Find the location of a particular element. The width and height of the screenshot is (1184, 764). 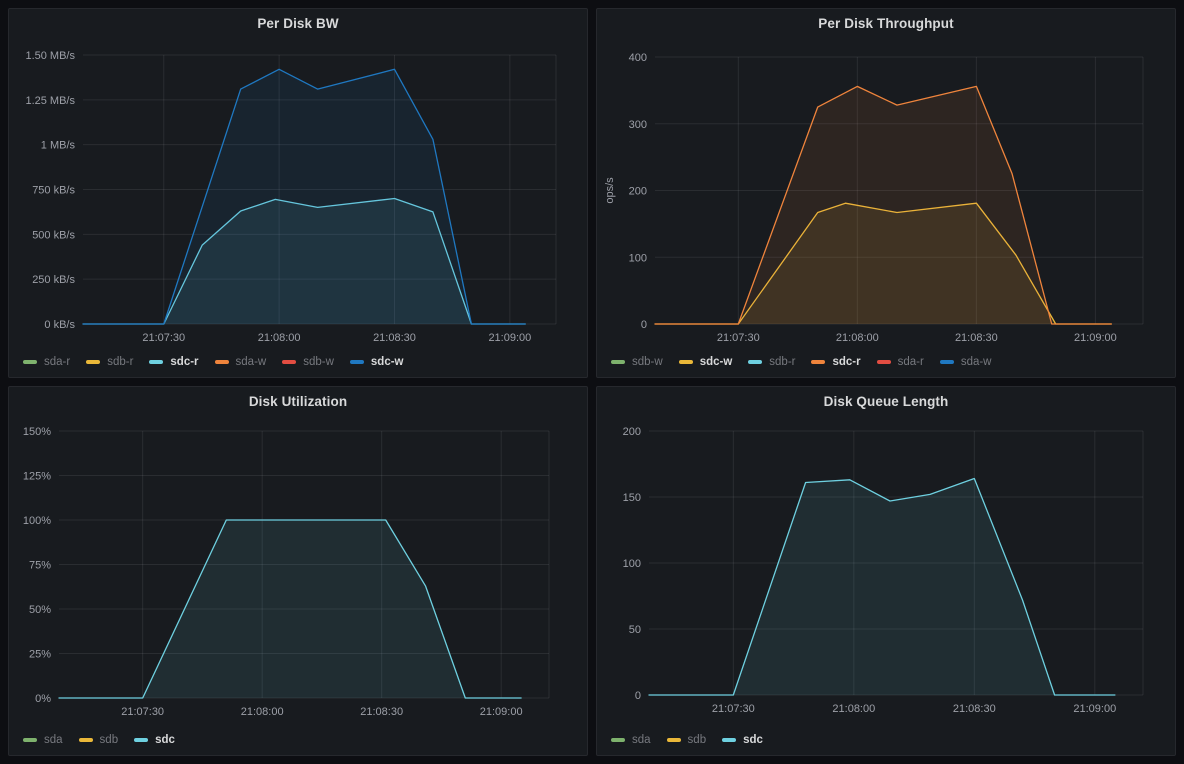

panel-title: Disk Utilization is located at coordinates (298, 401).